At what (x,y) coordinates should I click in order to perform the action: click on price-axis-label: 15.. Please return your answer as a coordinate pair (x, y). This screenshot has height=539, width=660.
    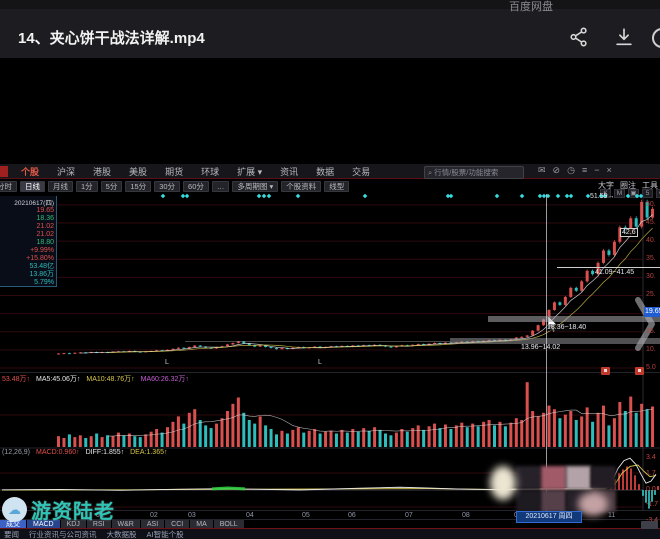
    Looking at the image, I should click on (651, 331).